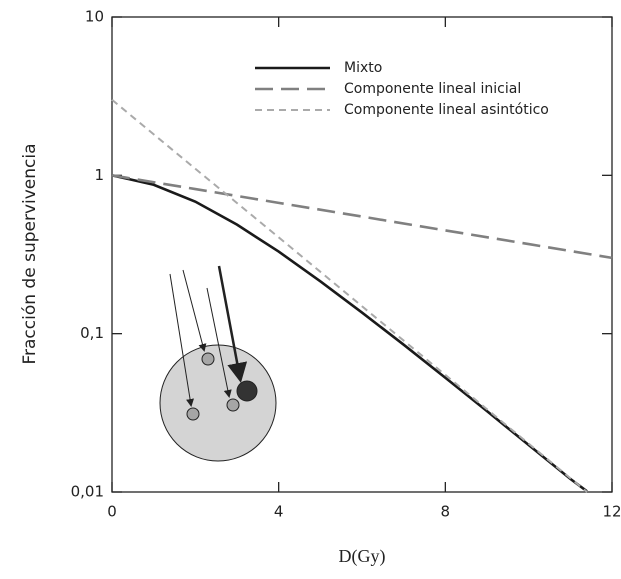  I want to click on y-tick-label: 10, so click(94, 17).